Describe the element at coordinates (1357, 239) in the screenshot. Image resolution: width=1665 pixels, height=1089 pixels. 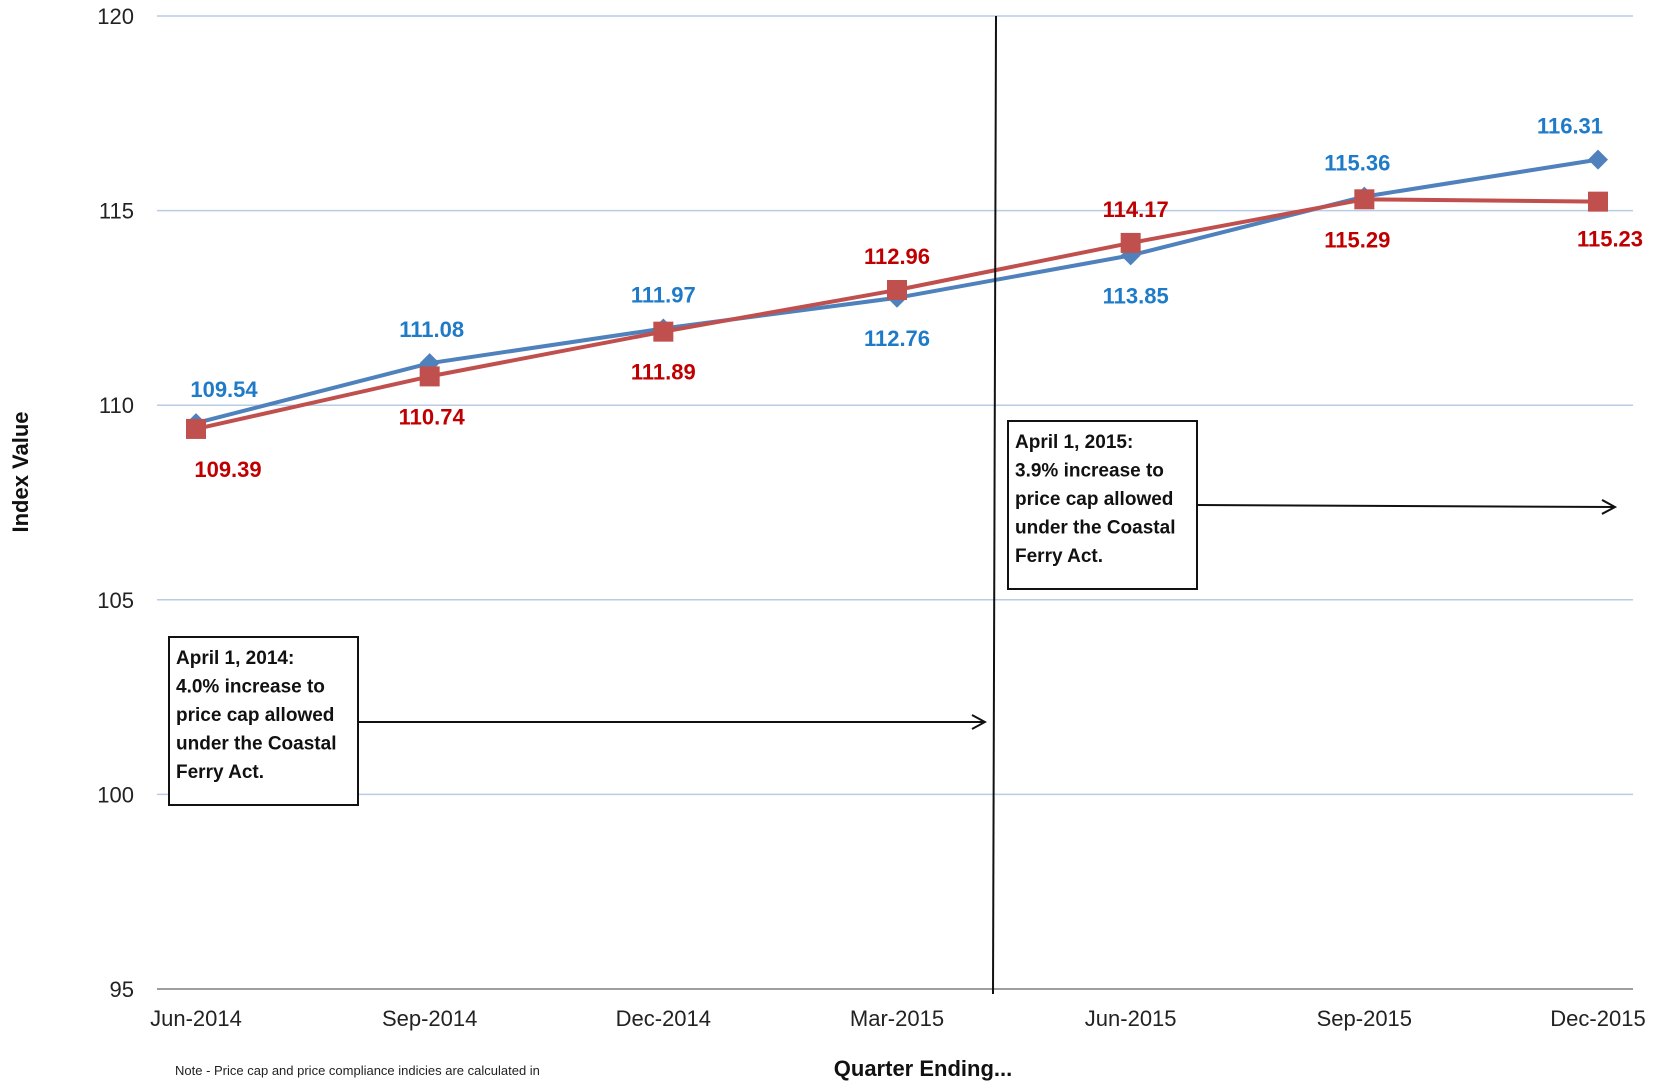
I see `data-label: 115.29` at that location.